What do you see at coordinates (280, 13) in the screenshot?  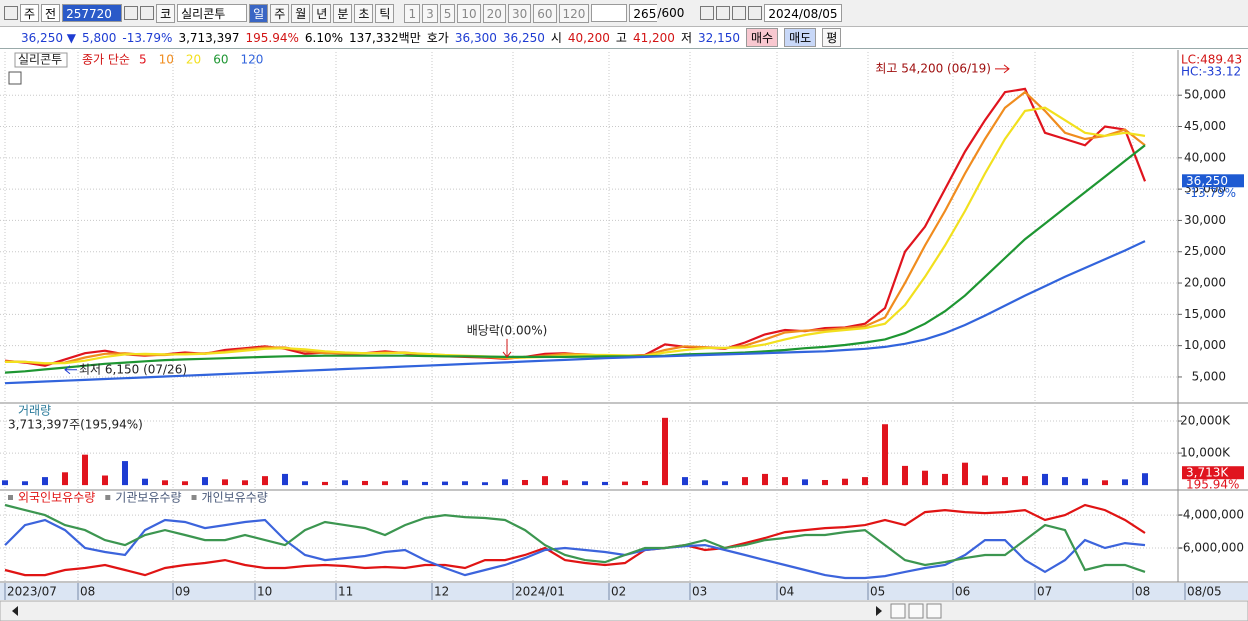 I see `period-button: 주` at bounding box center [280, 13].